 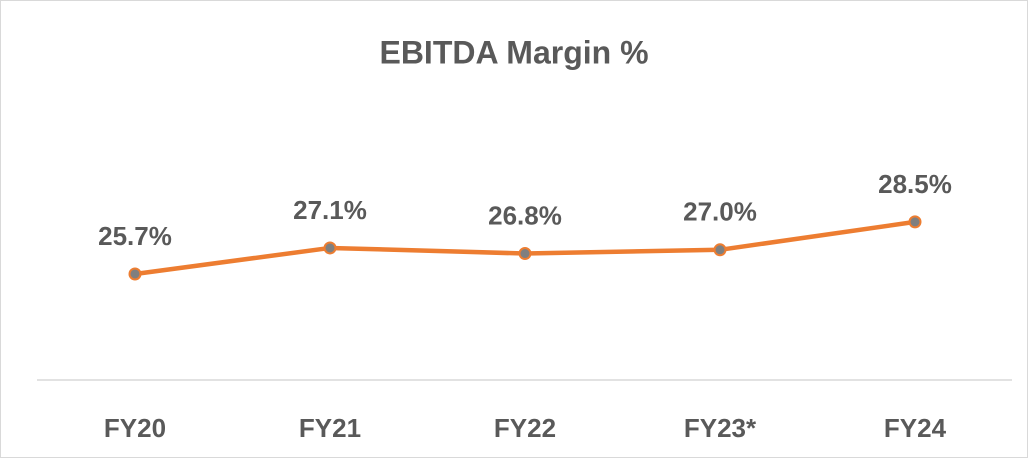 What do you see at coordinates (525, 215) in the screenshot?
I see `data-label: 26.8%` at bounding box center [525, 215].